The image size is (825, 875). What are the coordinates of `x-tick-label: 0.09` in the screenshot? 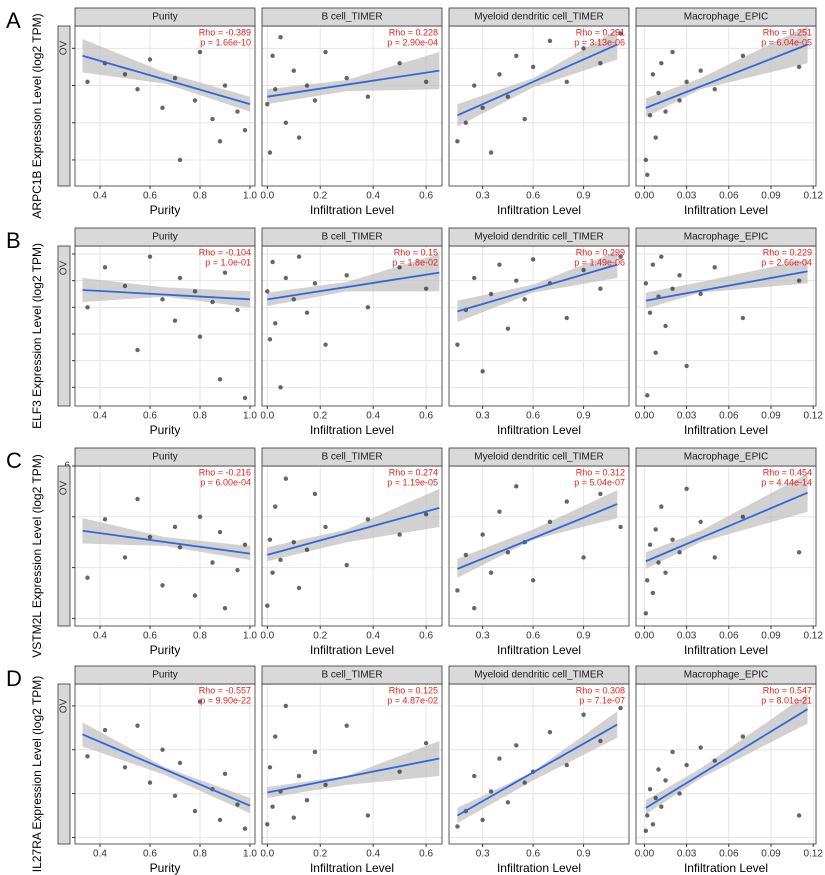 It's located at (771, 196).